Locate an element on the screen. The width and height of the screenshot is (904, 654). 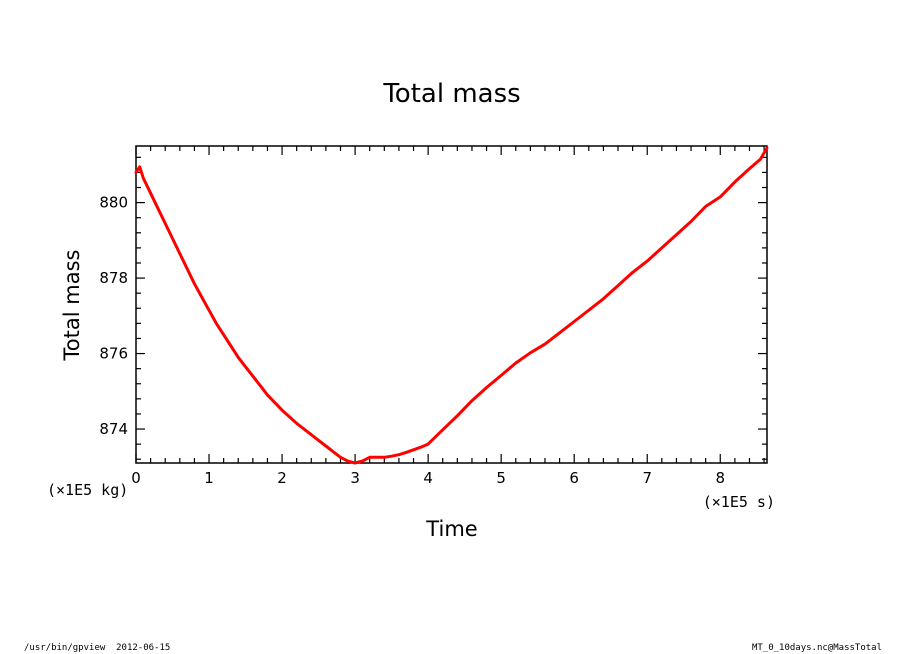
y-tick-label: 878 is located at coordinates (113, 278).